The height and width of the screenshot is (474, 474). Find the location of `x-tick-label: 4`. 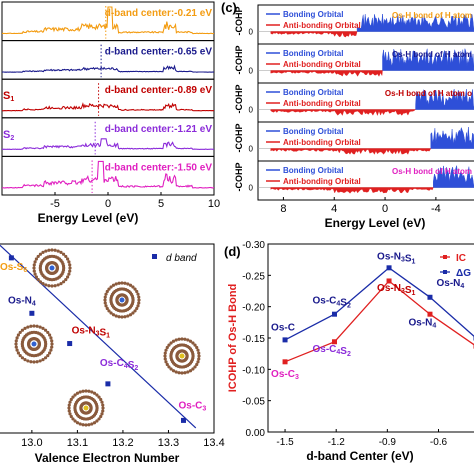

x-tick-label: 4 is located at coordinates (334, 209).